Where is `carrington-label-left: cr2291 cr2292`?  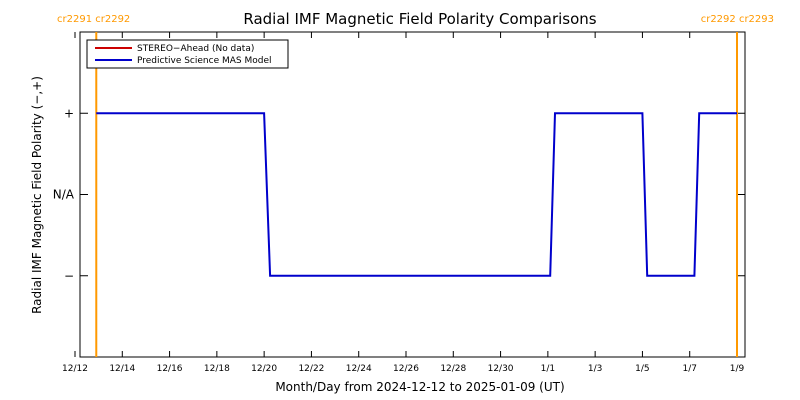 carrington-label-left: cr2291 cr2292 is located at coordinates (93, 19).